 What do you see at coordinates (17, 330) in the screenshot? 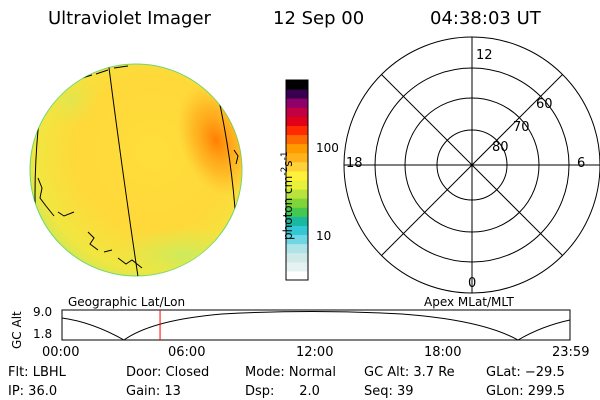
I see `timeline-y-axis-label: GC Alt` at bounding box center [17, 330].